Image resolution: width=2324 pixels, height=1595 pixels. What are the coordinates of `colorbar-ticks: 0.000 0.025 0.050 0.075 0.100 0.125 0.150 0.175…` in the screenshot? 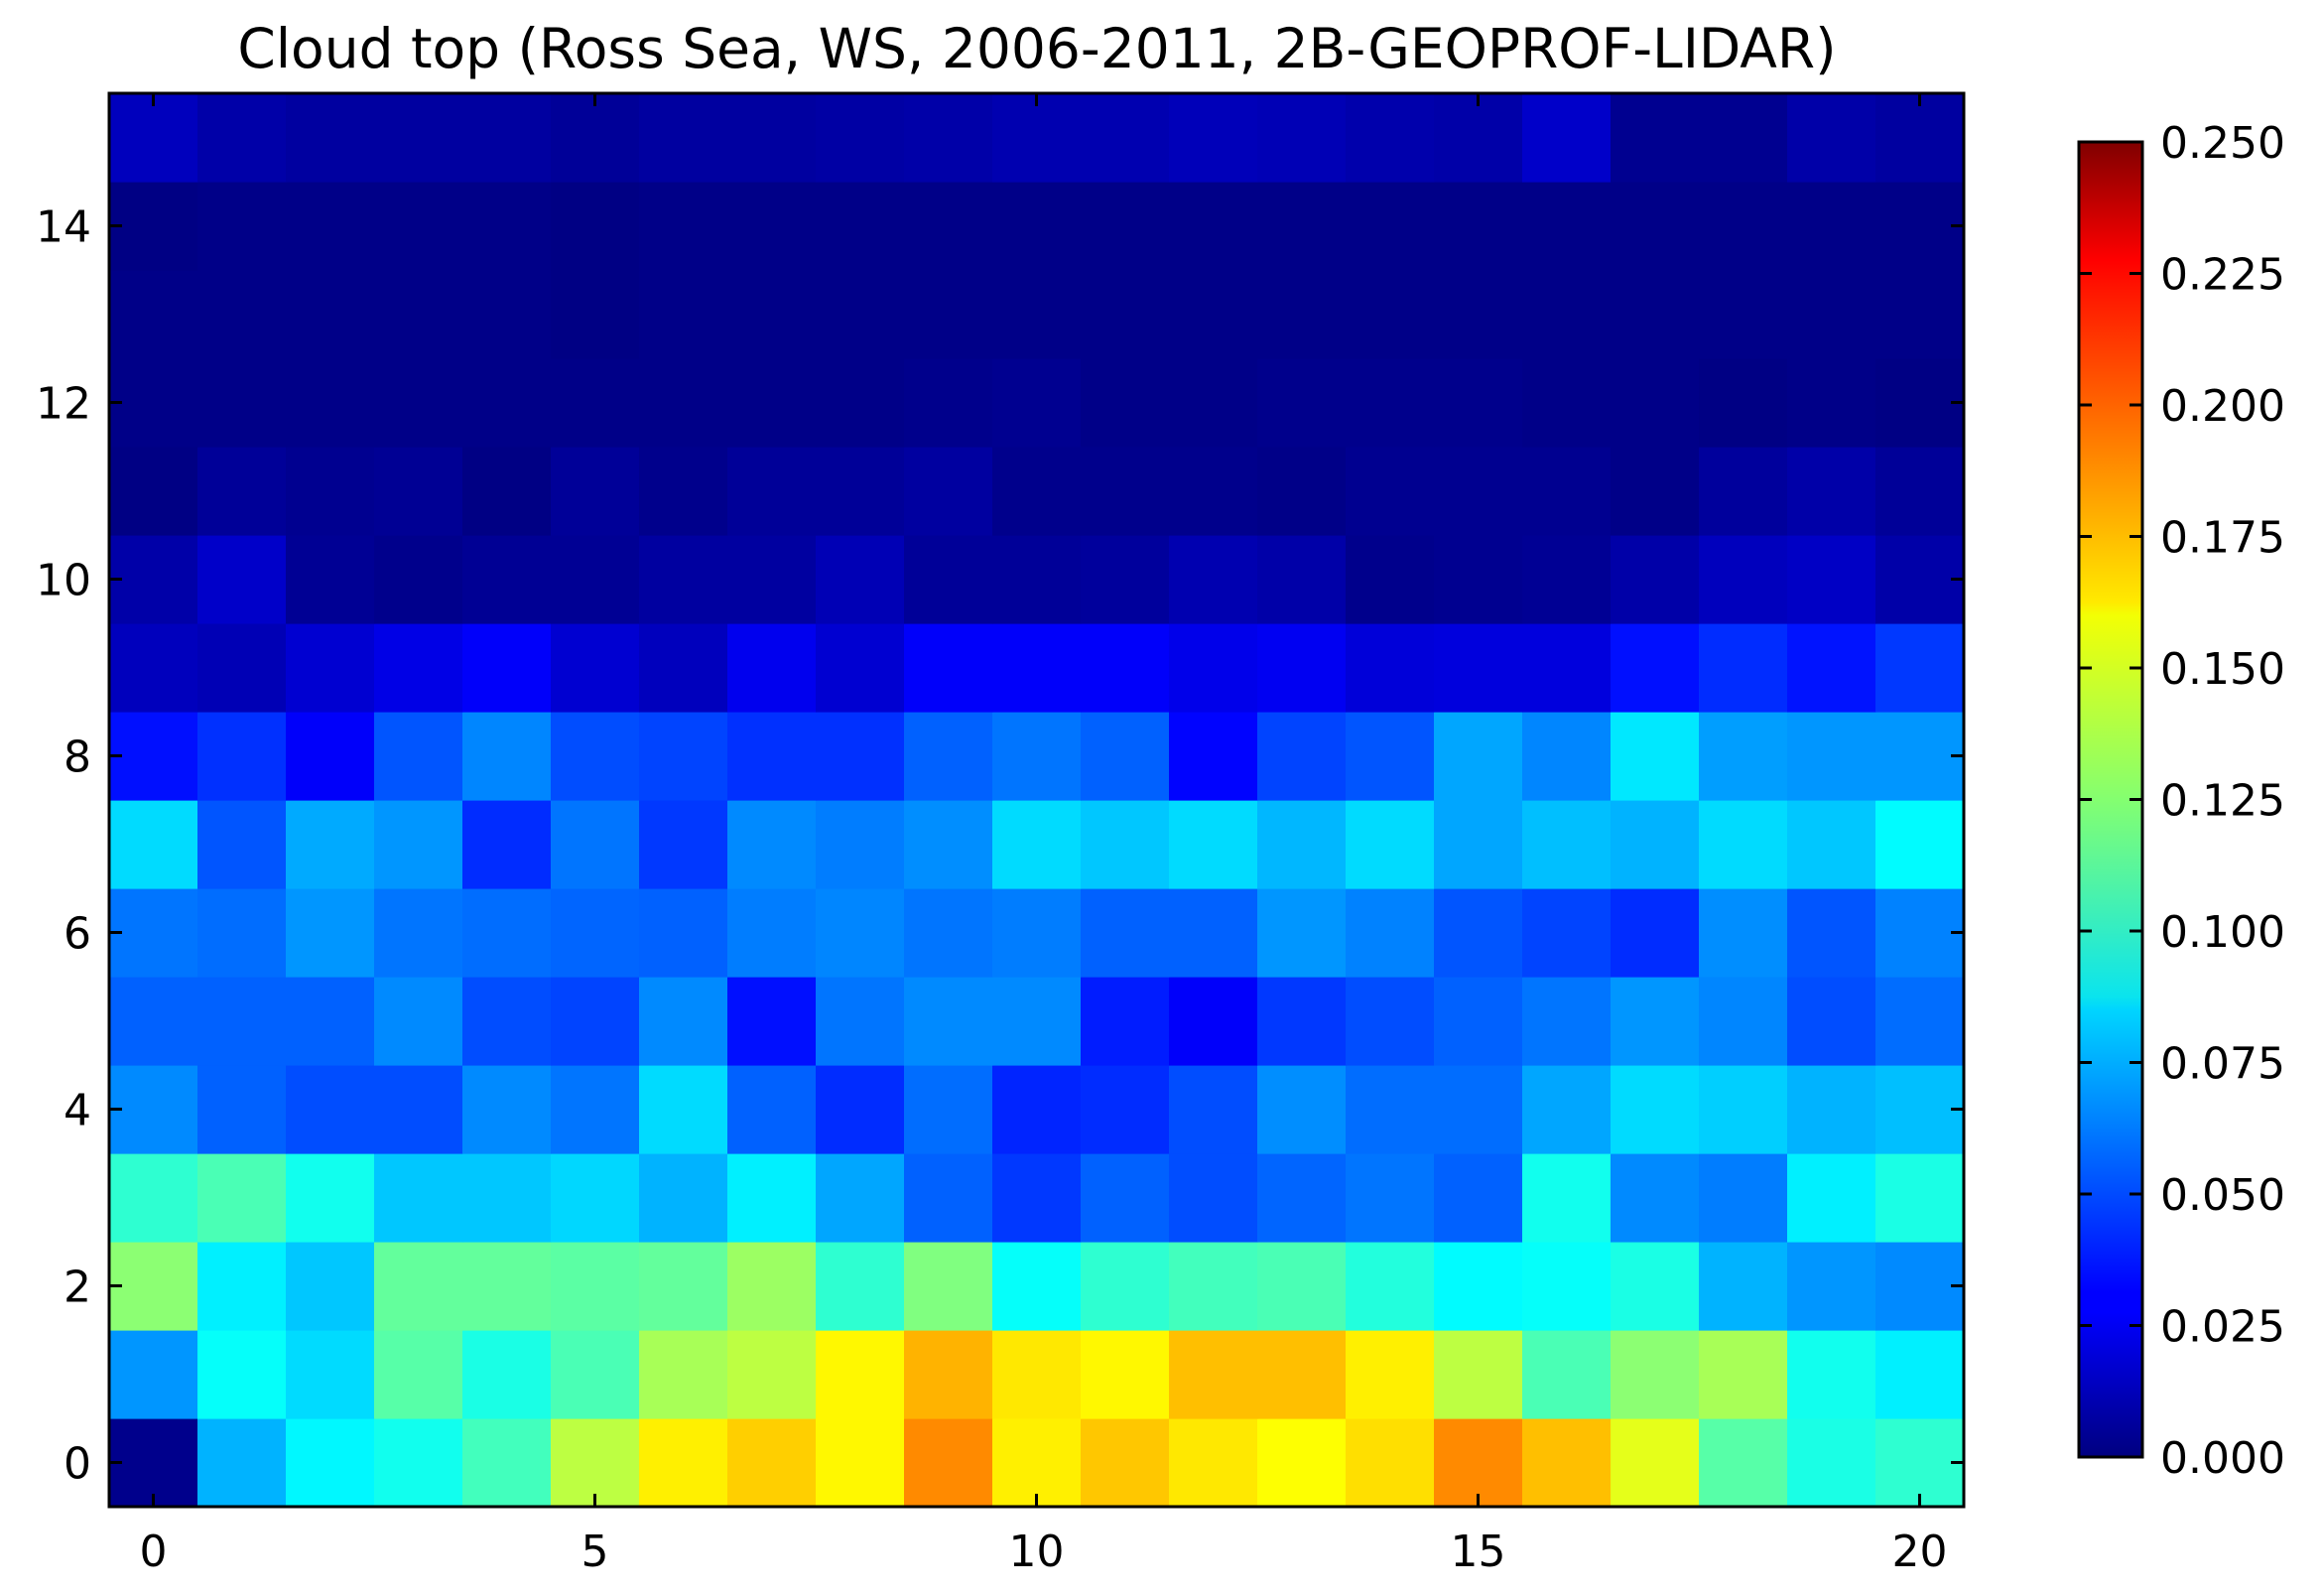 It's located at (2182, 801).